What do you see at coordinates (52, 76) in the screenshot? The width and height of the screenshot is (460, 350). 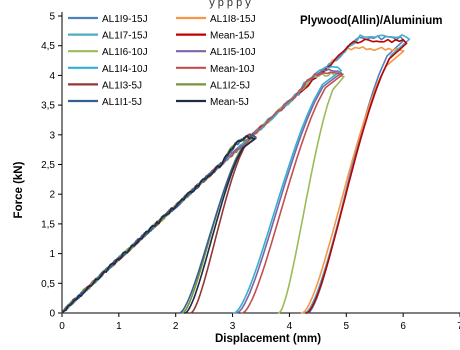 I see `y-tick-label: 4` at bounding box center [52, 76].